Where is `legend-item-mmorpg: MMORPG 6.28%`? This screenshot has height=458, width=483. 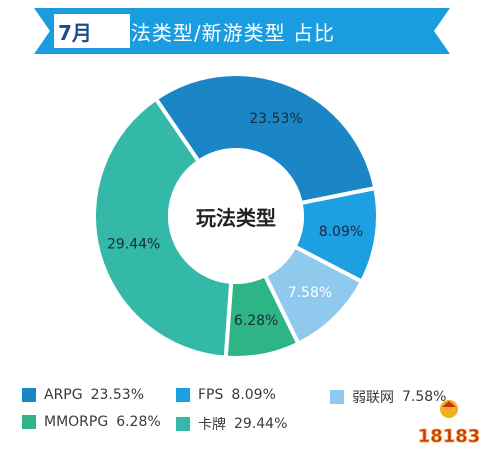 legend-item-mmorpg: MMORPG 6.28% is located at coordinates (91, 422).